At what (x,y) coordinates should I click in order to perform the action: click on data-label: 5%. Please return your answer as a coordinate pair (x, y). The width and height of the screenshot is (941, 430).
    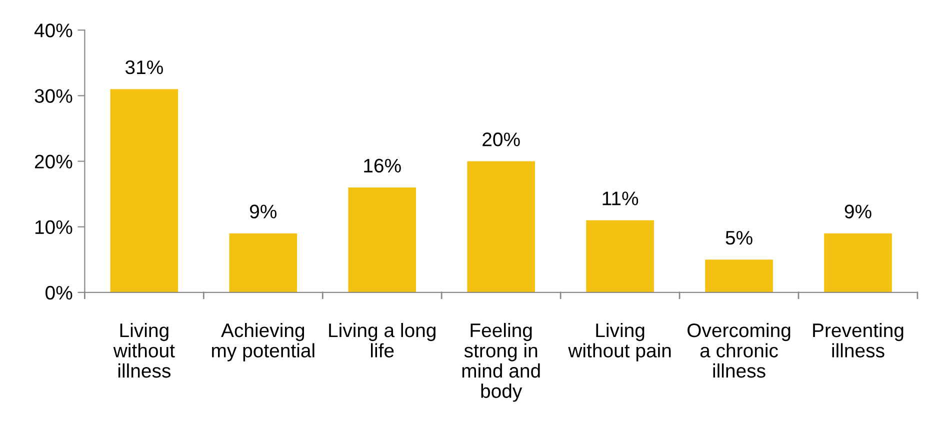
    Looking at the image, I should click on (739, 237).